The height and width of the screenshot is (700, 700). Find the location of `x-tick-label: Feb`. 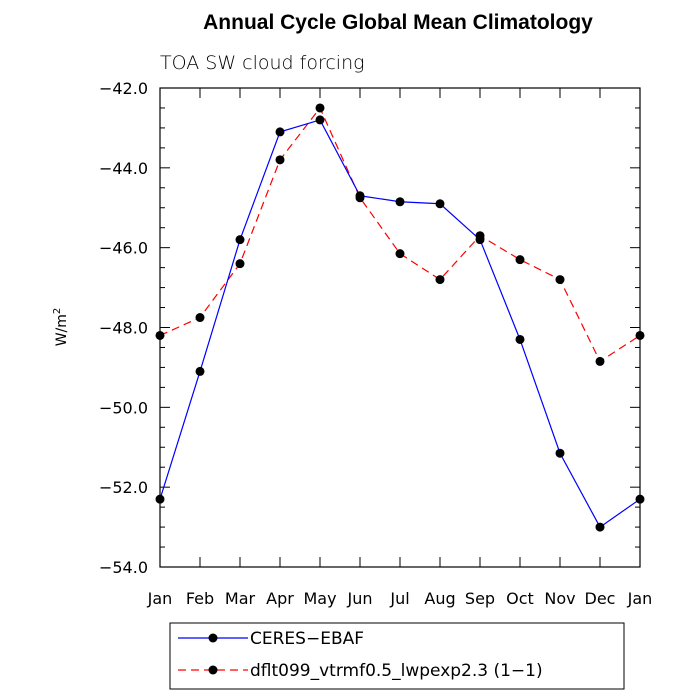

x-tick-label: Feb is located at coordinates (200, 598).